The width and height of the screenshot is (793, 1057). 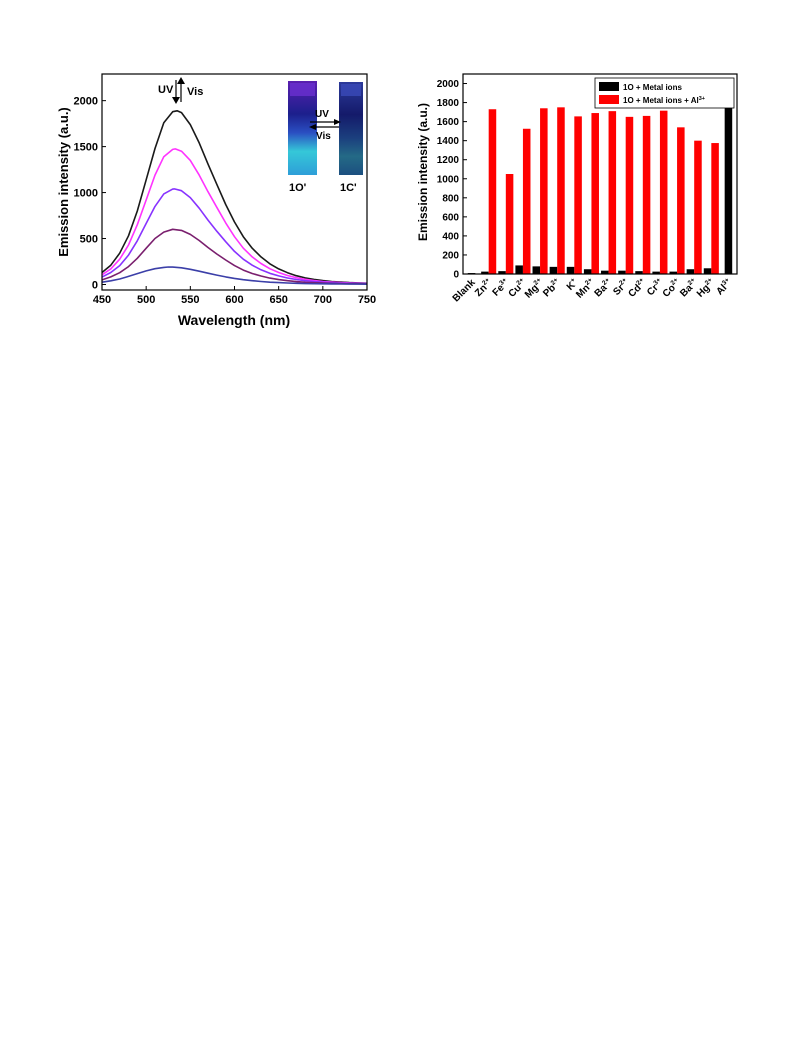 I want to click on y-tick-label: 1200, so click(x=448, y=160).